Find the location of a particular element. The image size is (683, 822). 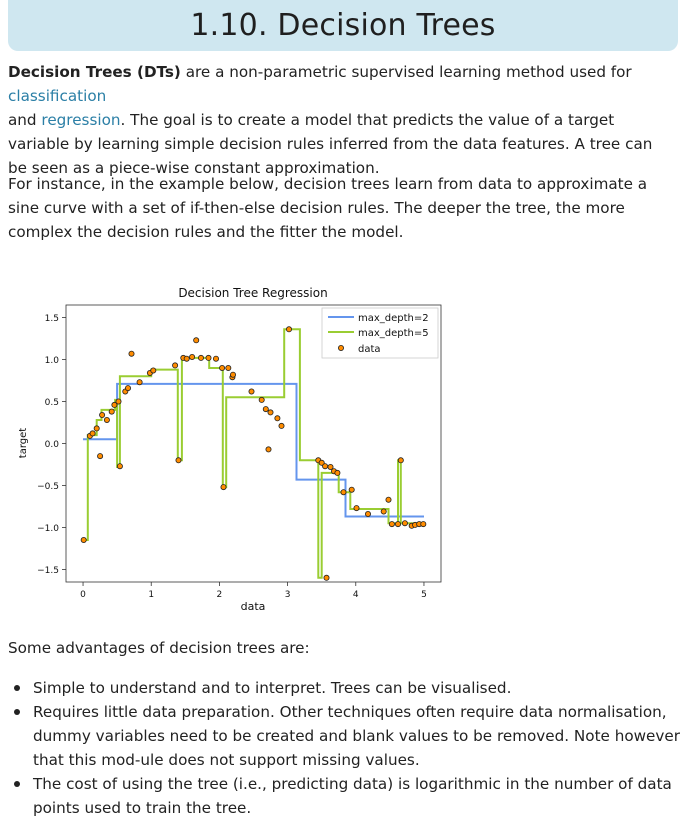

x-tick-label: 1 is located at coordinates (151, 595).